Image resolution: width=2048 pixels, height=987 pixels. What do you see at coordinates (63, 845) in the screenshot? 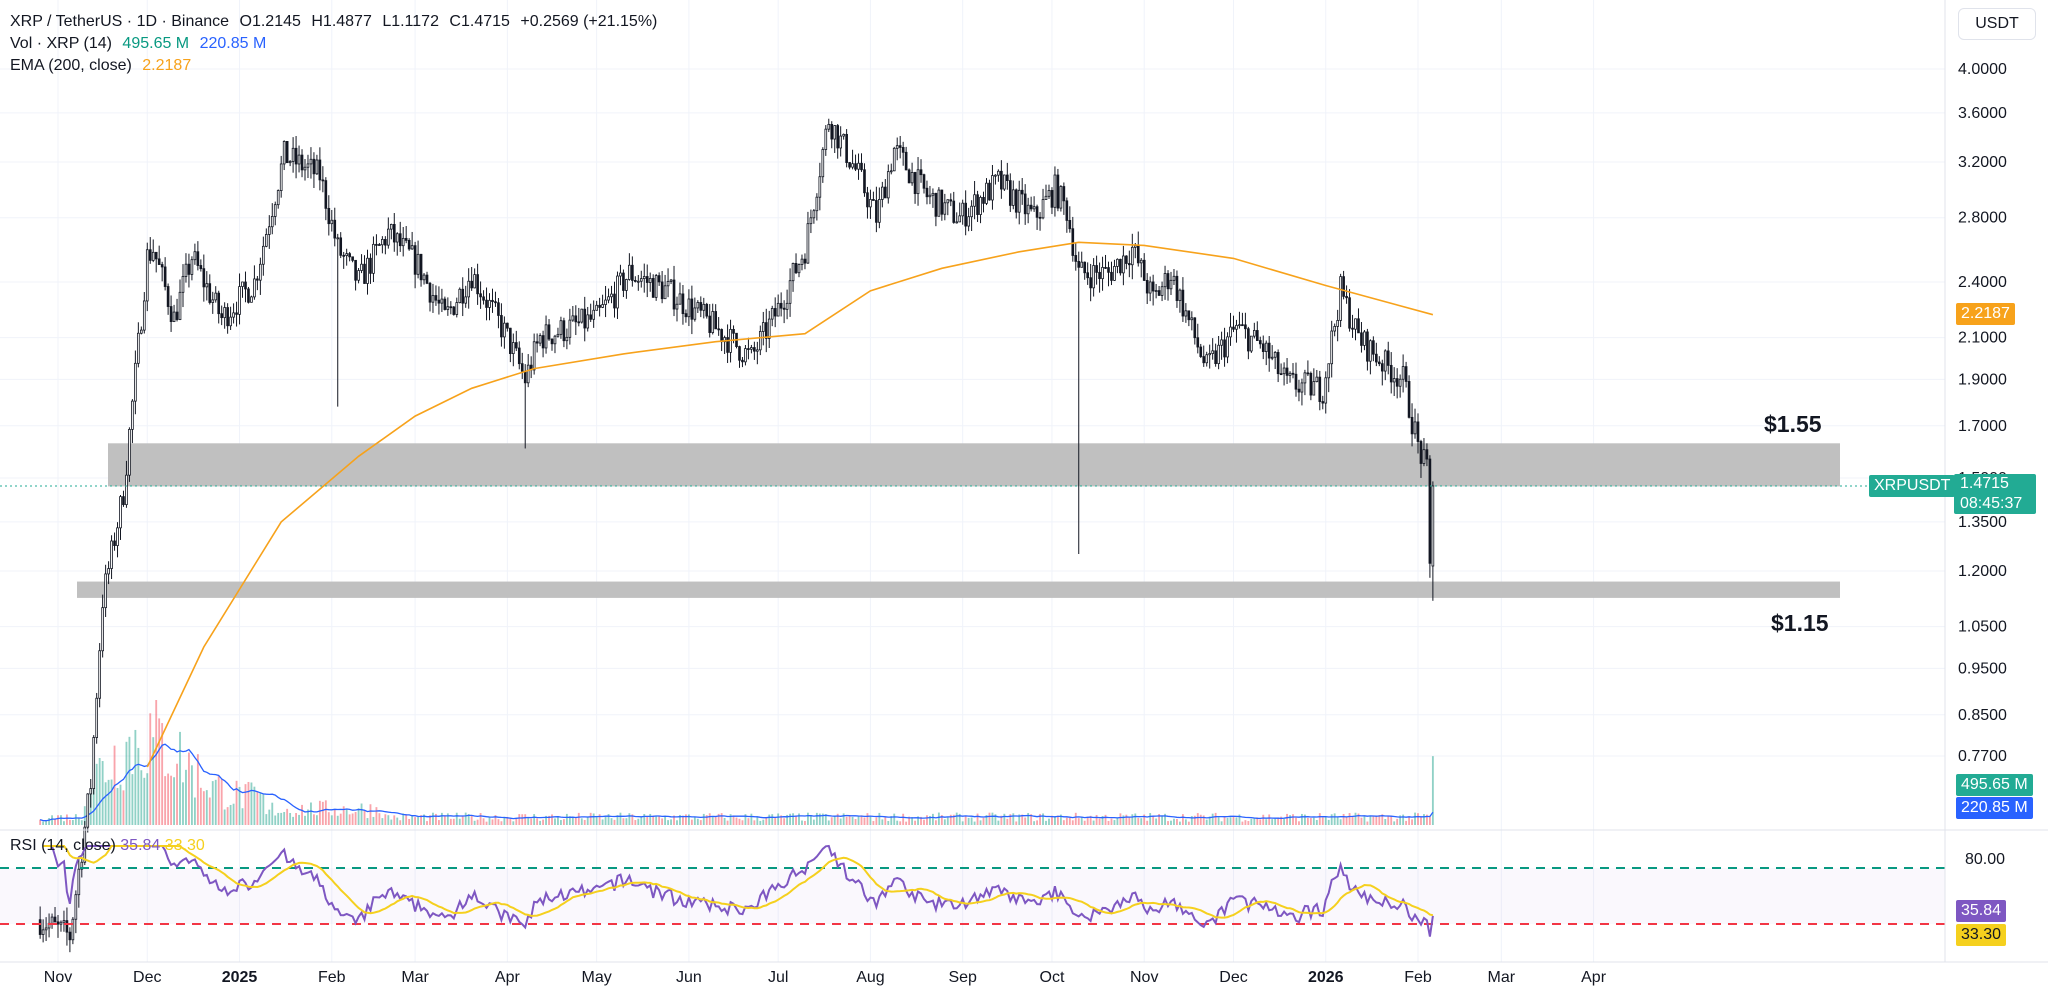
I see `rsi-label: RSI (14, close)` at bounding box center [63, 845].